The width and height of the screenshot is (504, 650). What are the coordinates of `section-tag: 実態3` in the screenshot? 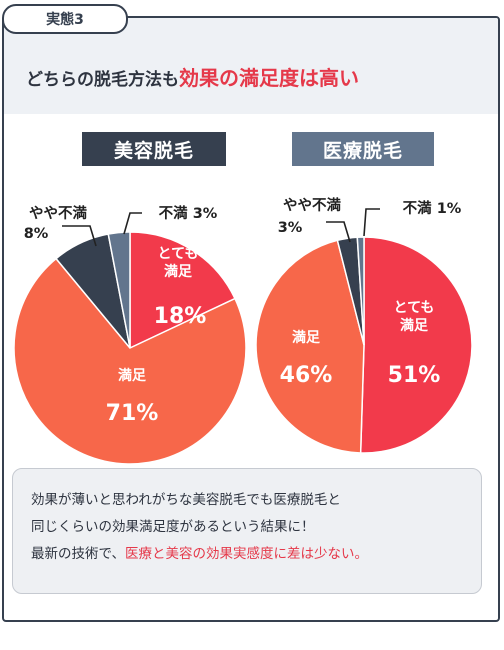 It's located at (65, 19).